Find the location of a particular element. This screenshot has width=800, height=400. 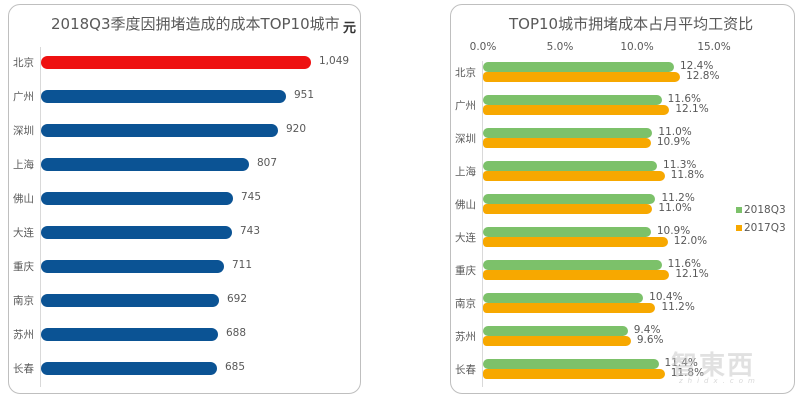

ratio-value-2017q3: 11.0% is located at coordinates (675, 208).